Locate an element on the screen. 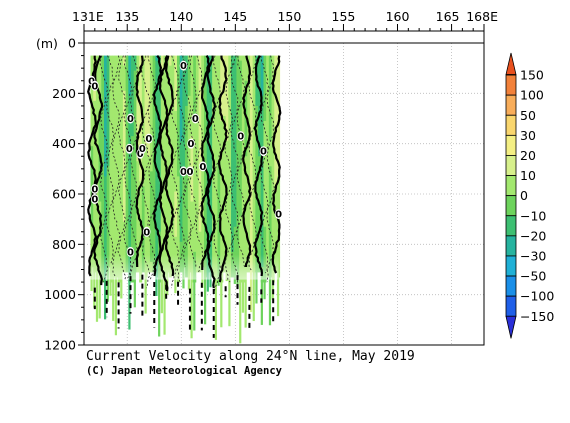 This screenshot has height=423, width=570. x-tick-label: 155 is located at coordinates (344, 16).